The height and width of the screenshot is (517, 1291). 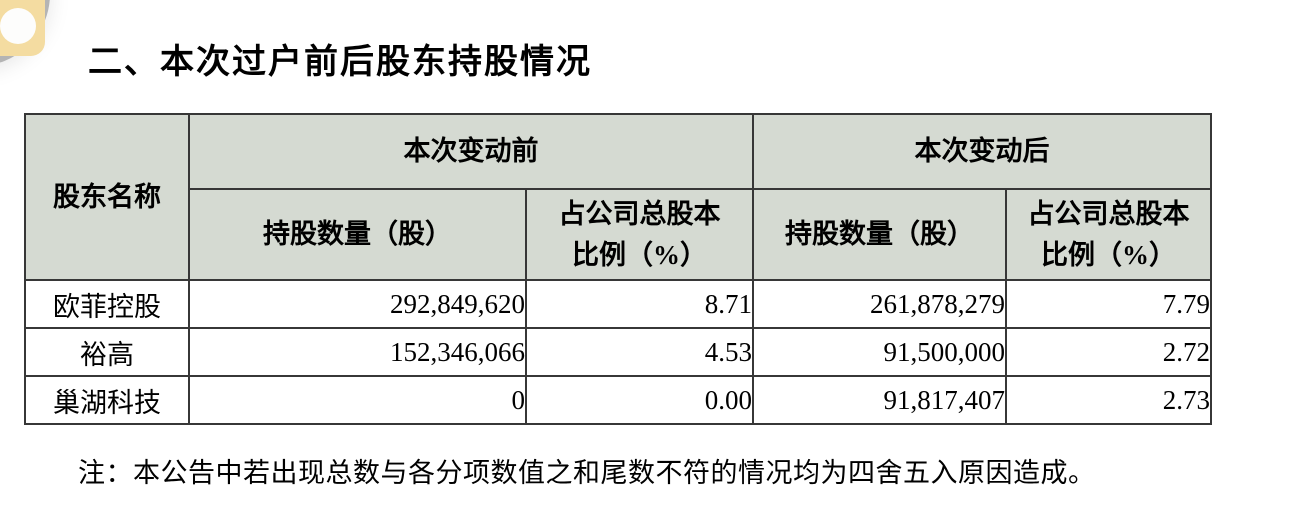 What do you see at coordinates (107, 352) in the screenshot?
I see `shareholder-name-cell: 裕高` at bounding box center [107, 352].